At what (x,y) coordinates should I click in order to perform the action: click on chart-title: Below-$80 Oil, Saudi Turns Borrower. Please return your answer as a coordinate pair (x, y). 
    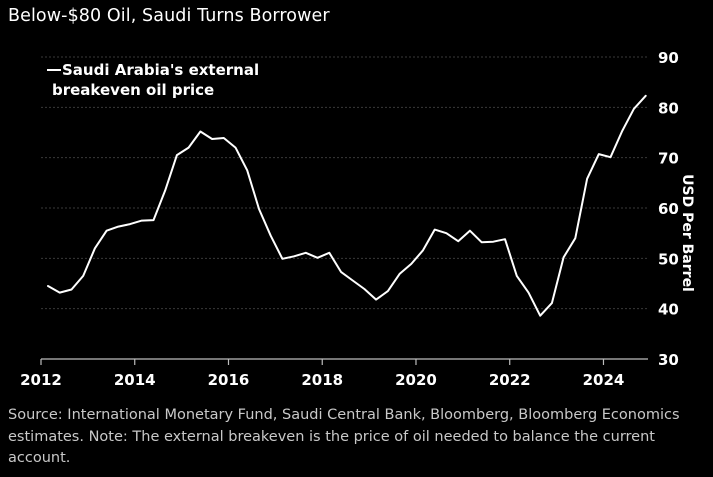
    Looking at the image, I should click on (169, 16).